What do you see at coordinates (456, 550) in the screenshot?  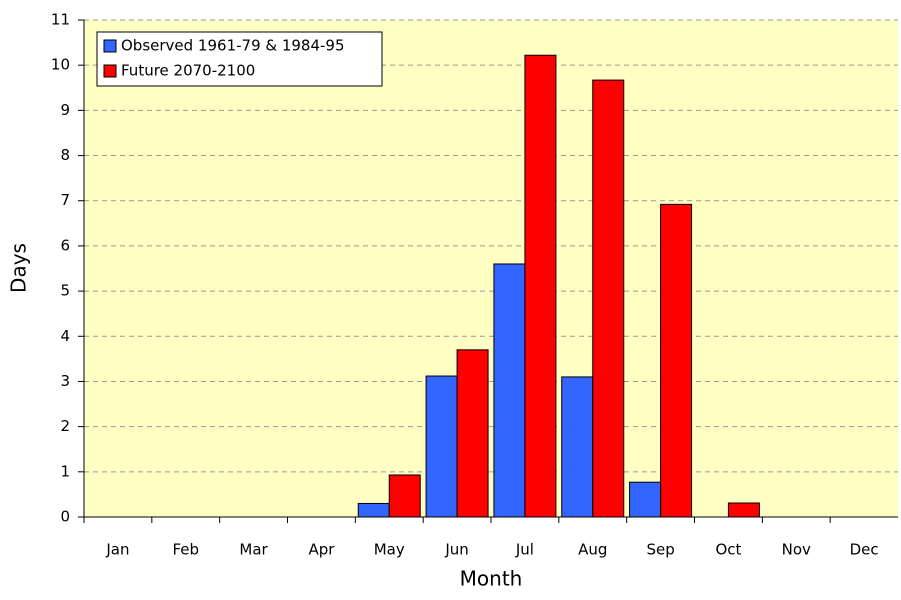 I see `x-tick-label: Jun` at bounding box center [456, 550].